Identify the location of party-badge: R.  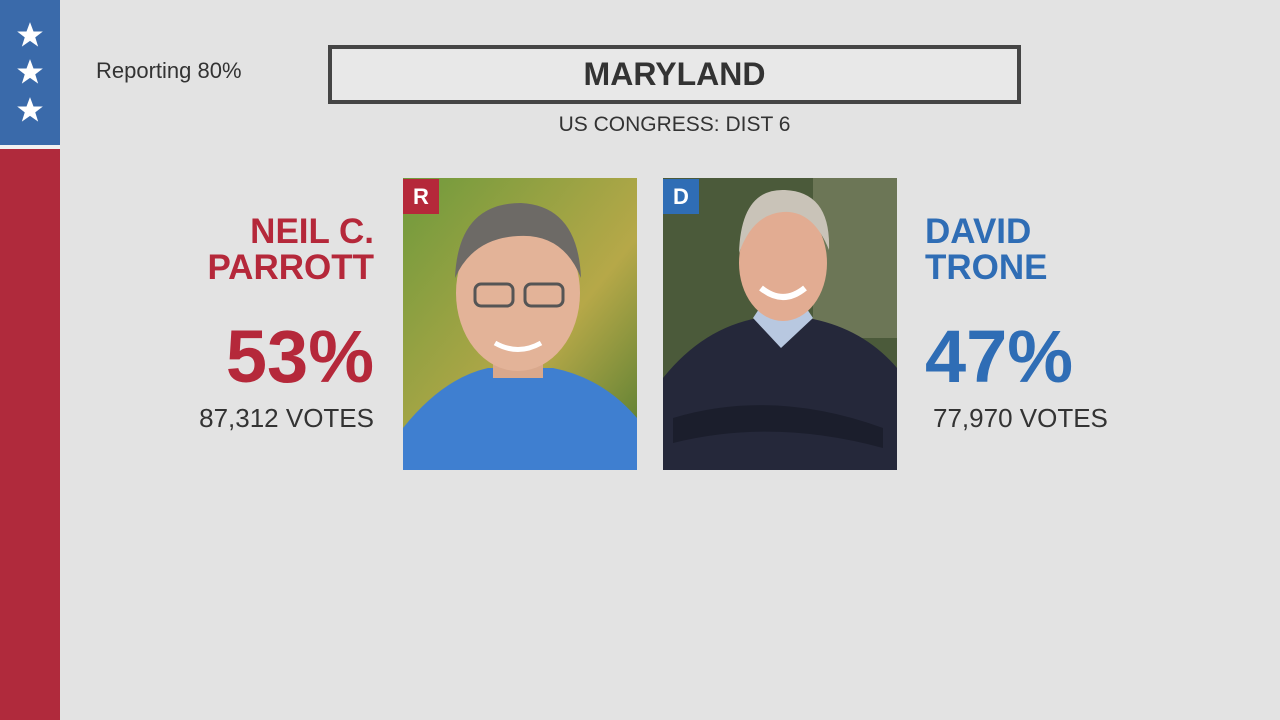
(421, 196).